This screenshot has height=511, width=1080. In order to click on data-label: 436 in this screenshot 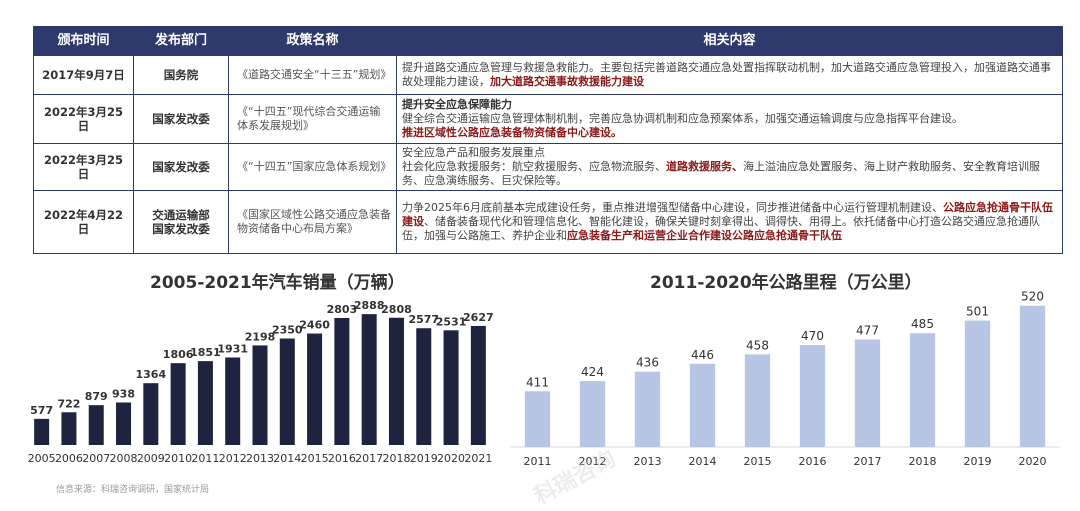, I will do `click(647, 363)`.